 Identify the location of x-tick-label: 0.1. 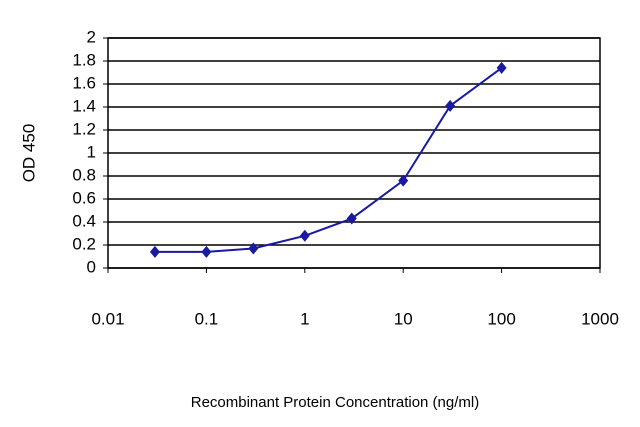
(207, 318).